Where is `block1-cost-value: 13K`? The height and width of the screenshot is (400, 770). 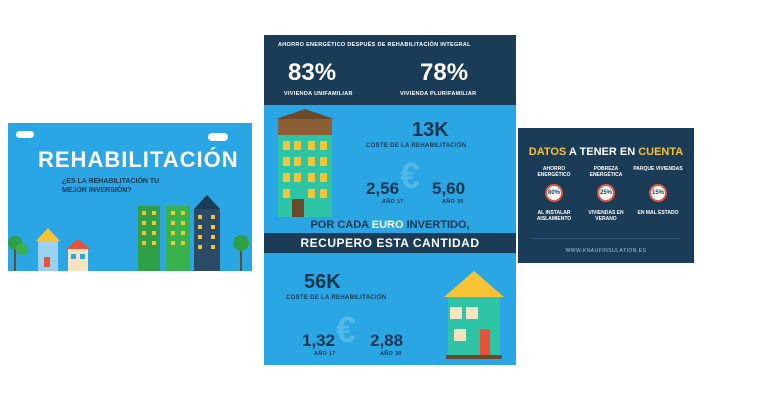
block1-cost-value: 13K is located at coordinates (430, 130).